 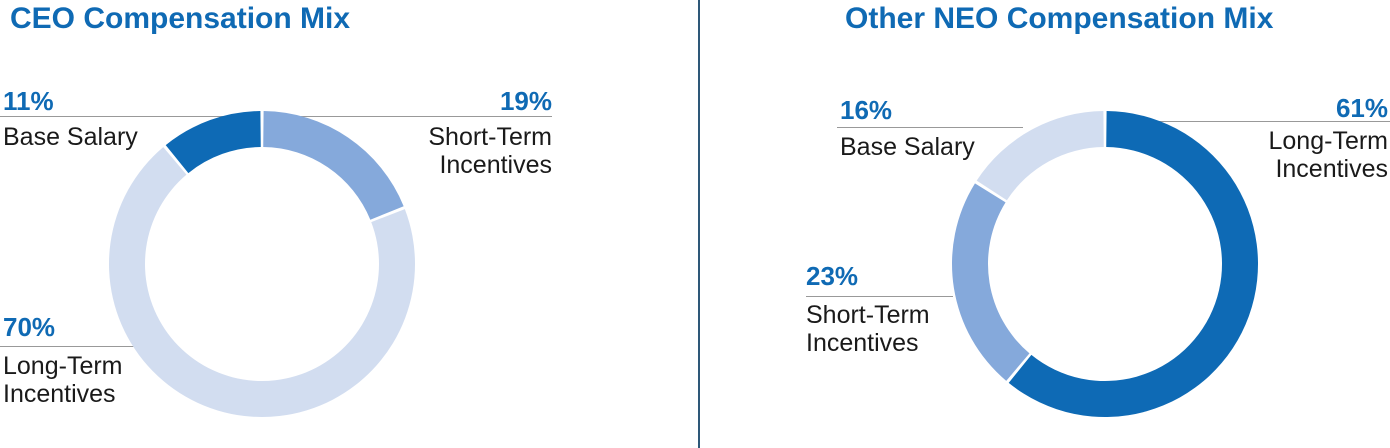 What do you see at coordinates (862, 343) in the screenshot?
I see `neo-short-term-label-line2: Incentives` at bounding box center [862, 343].